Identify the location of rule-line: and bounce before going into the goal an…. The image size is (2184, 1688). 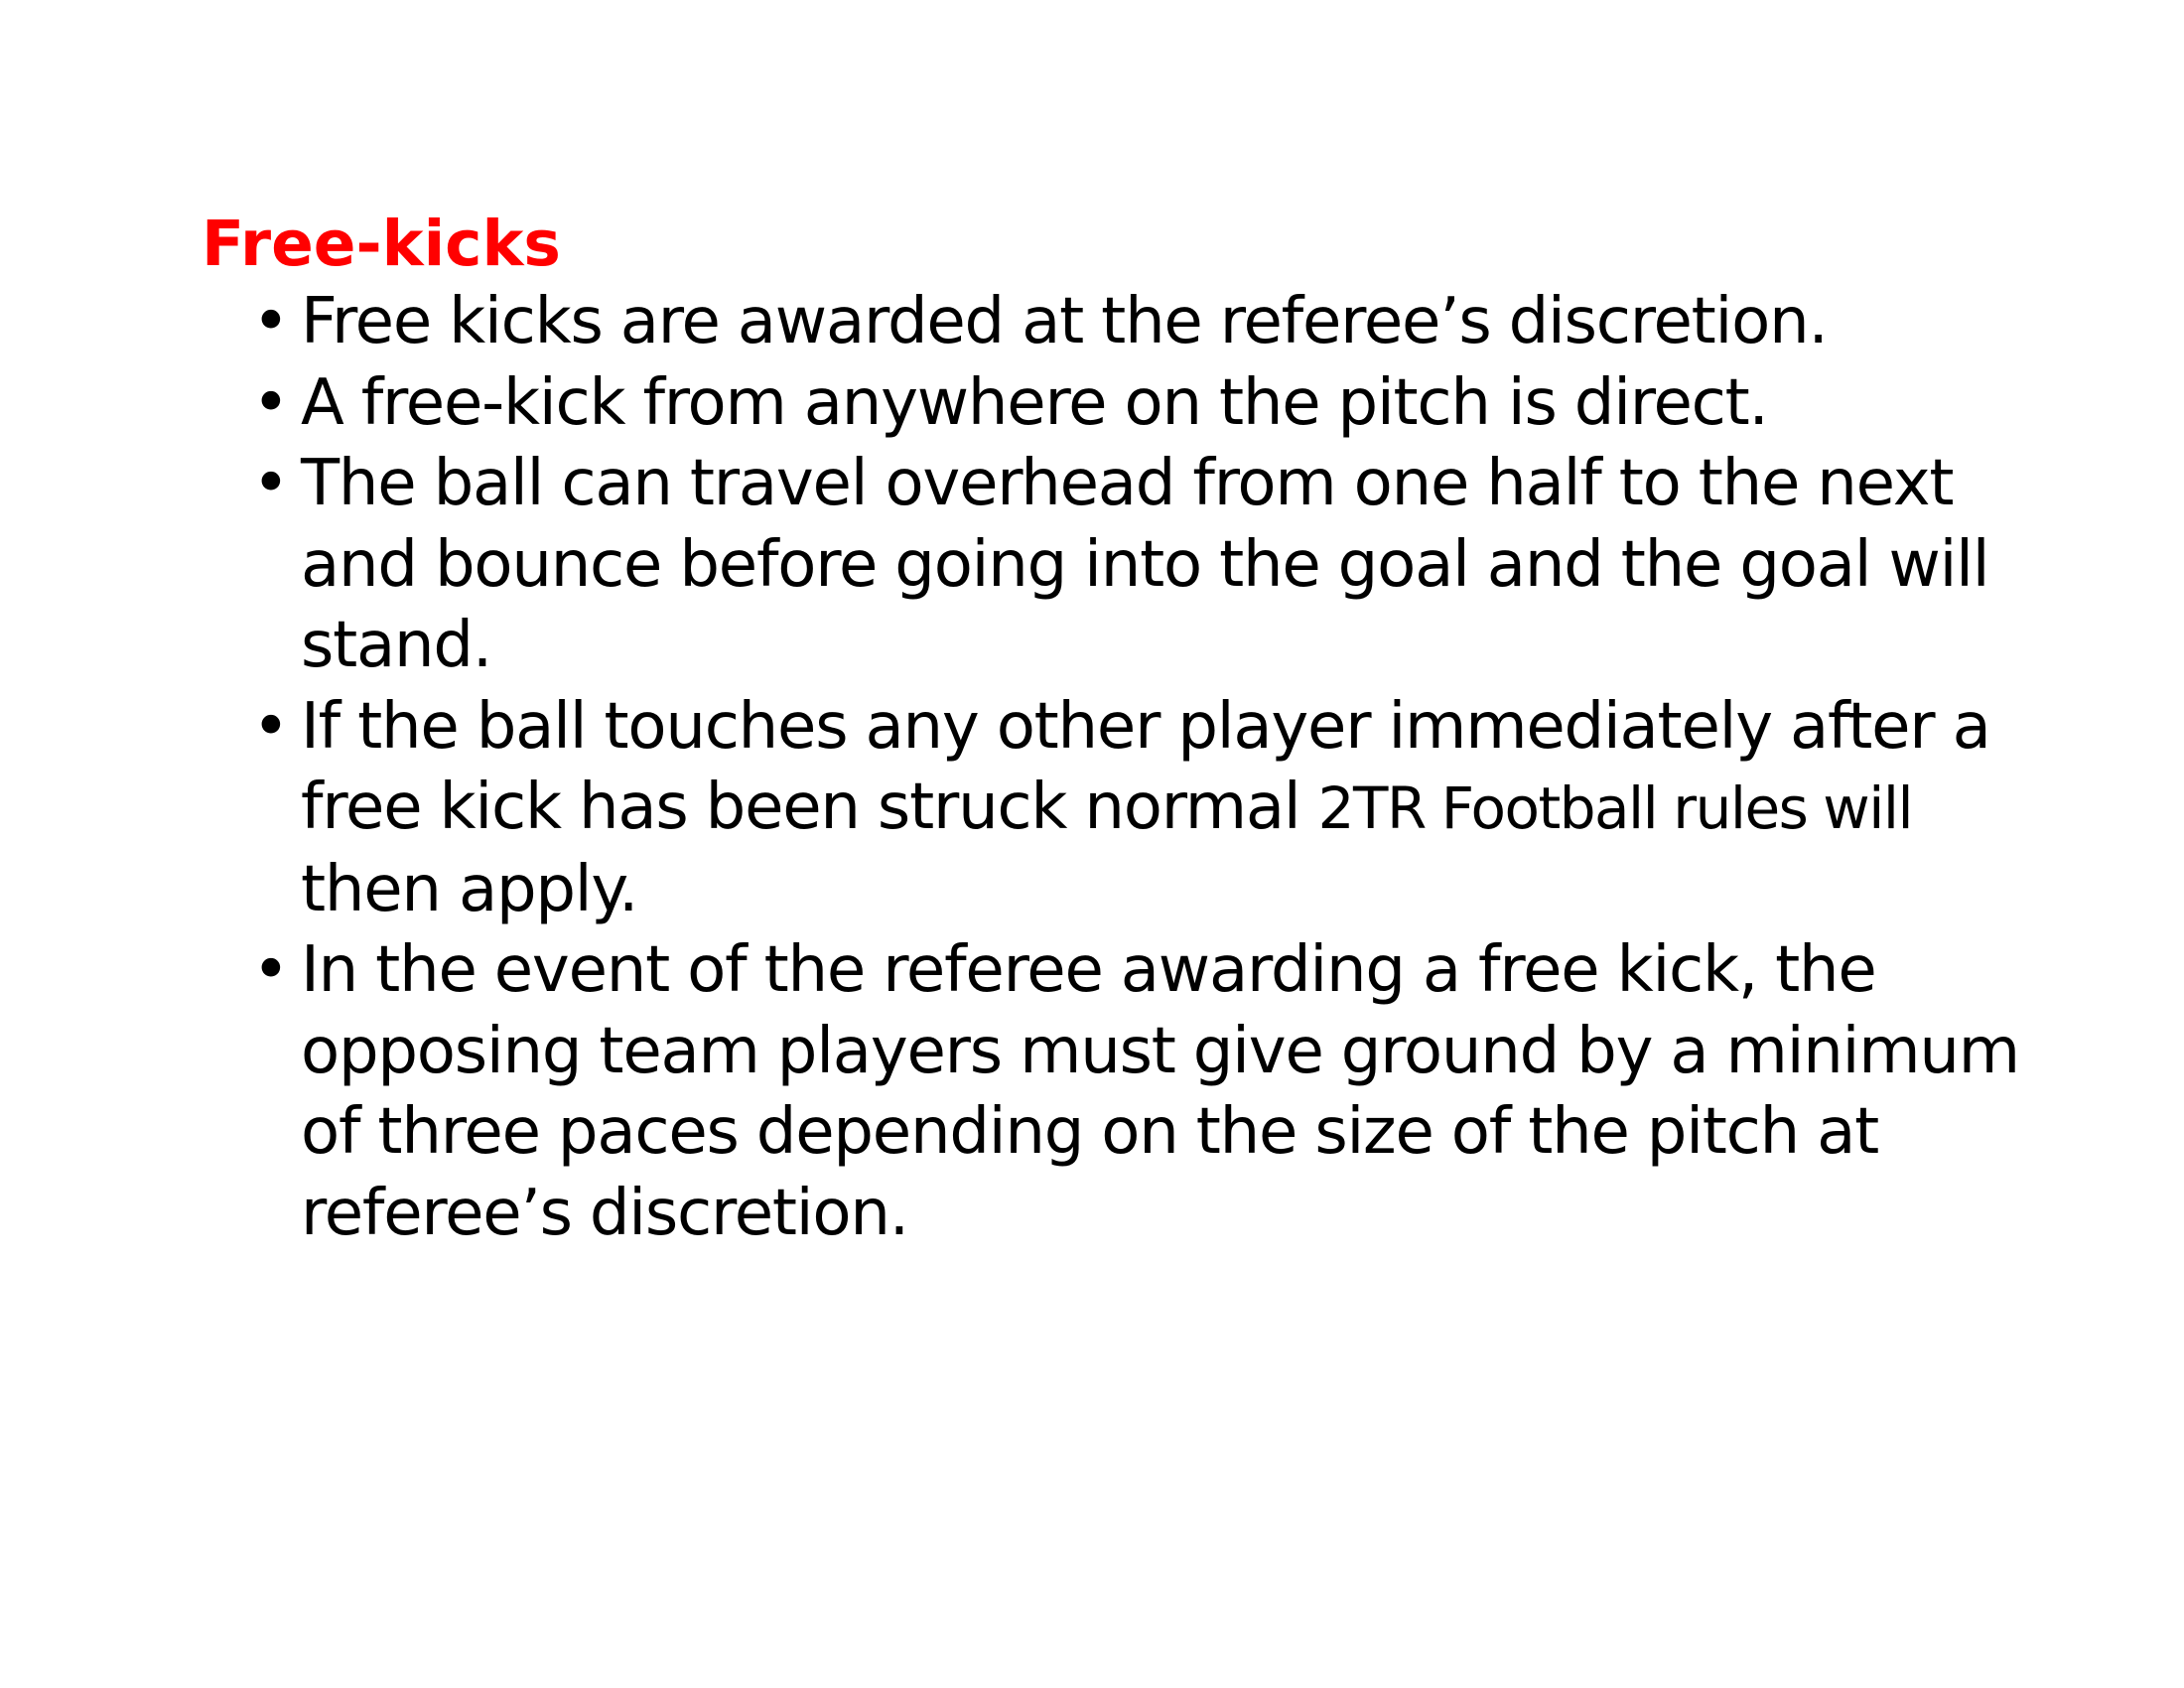
(1145, 564).